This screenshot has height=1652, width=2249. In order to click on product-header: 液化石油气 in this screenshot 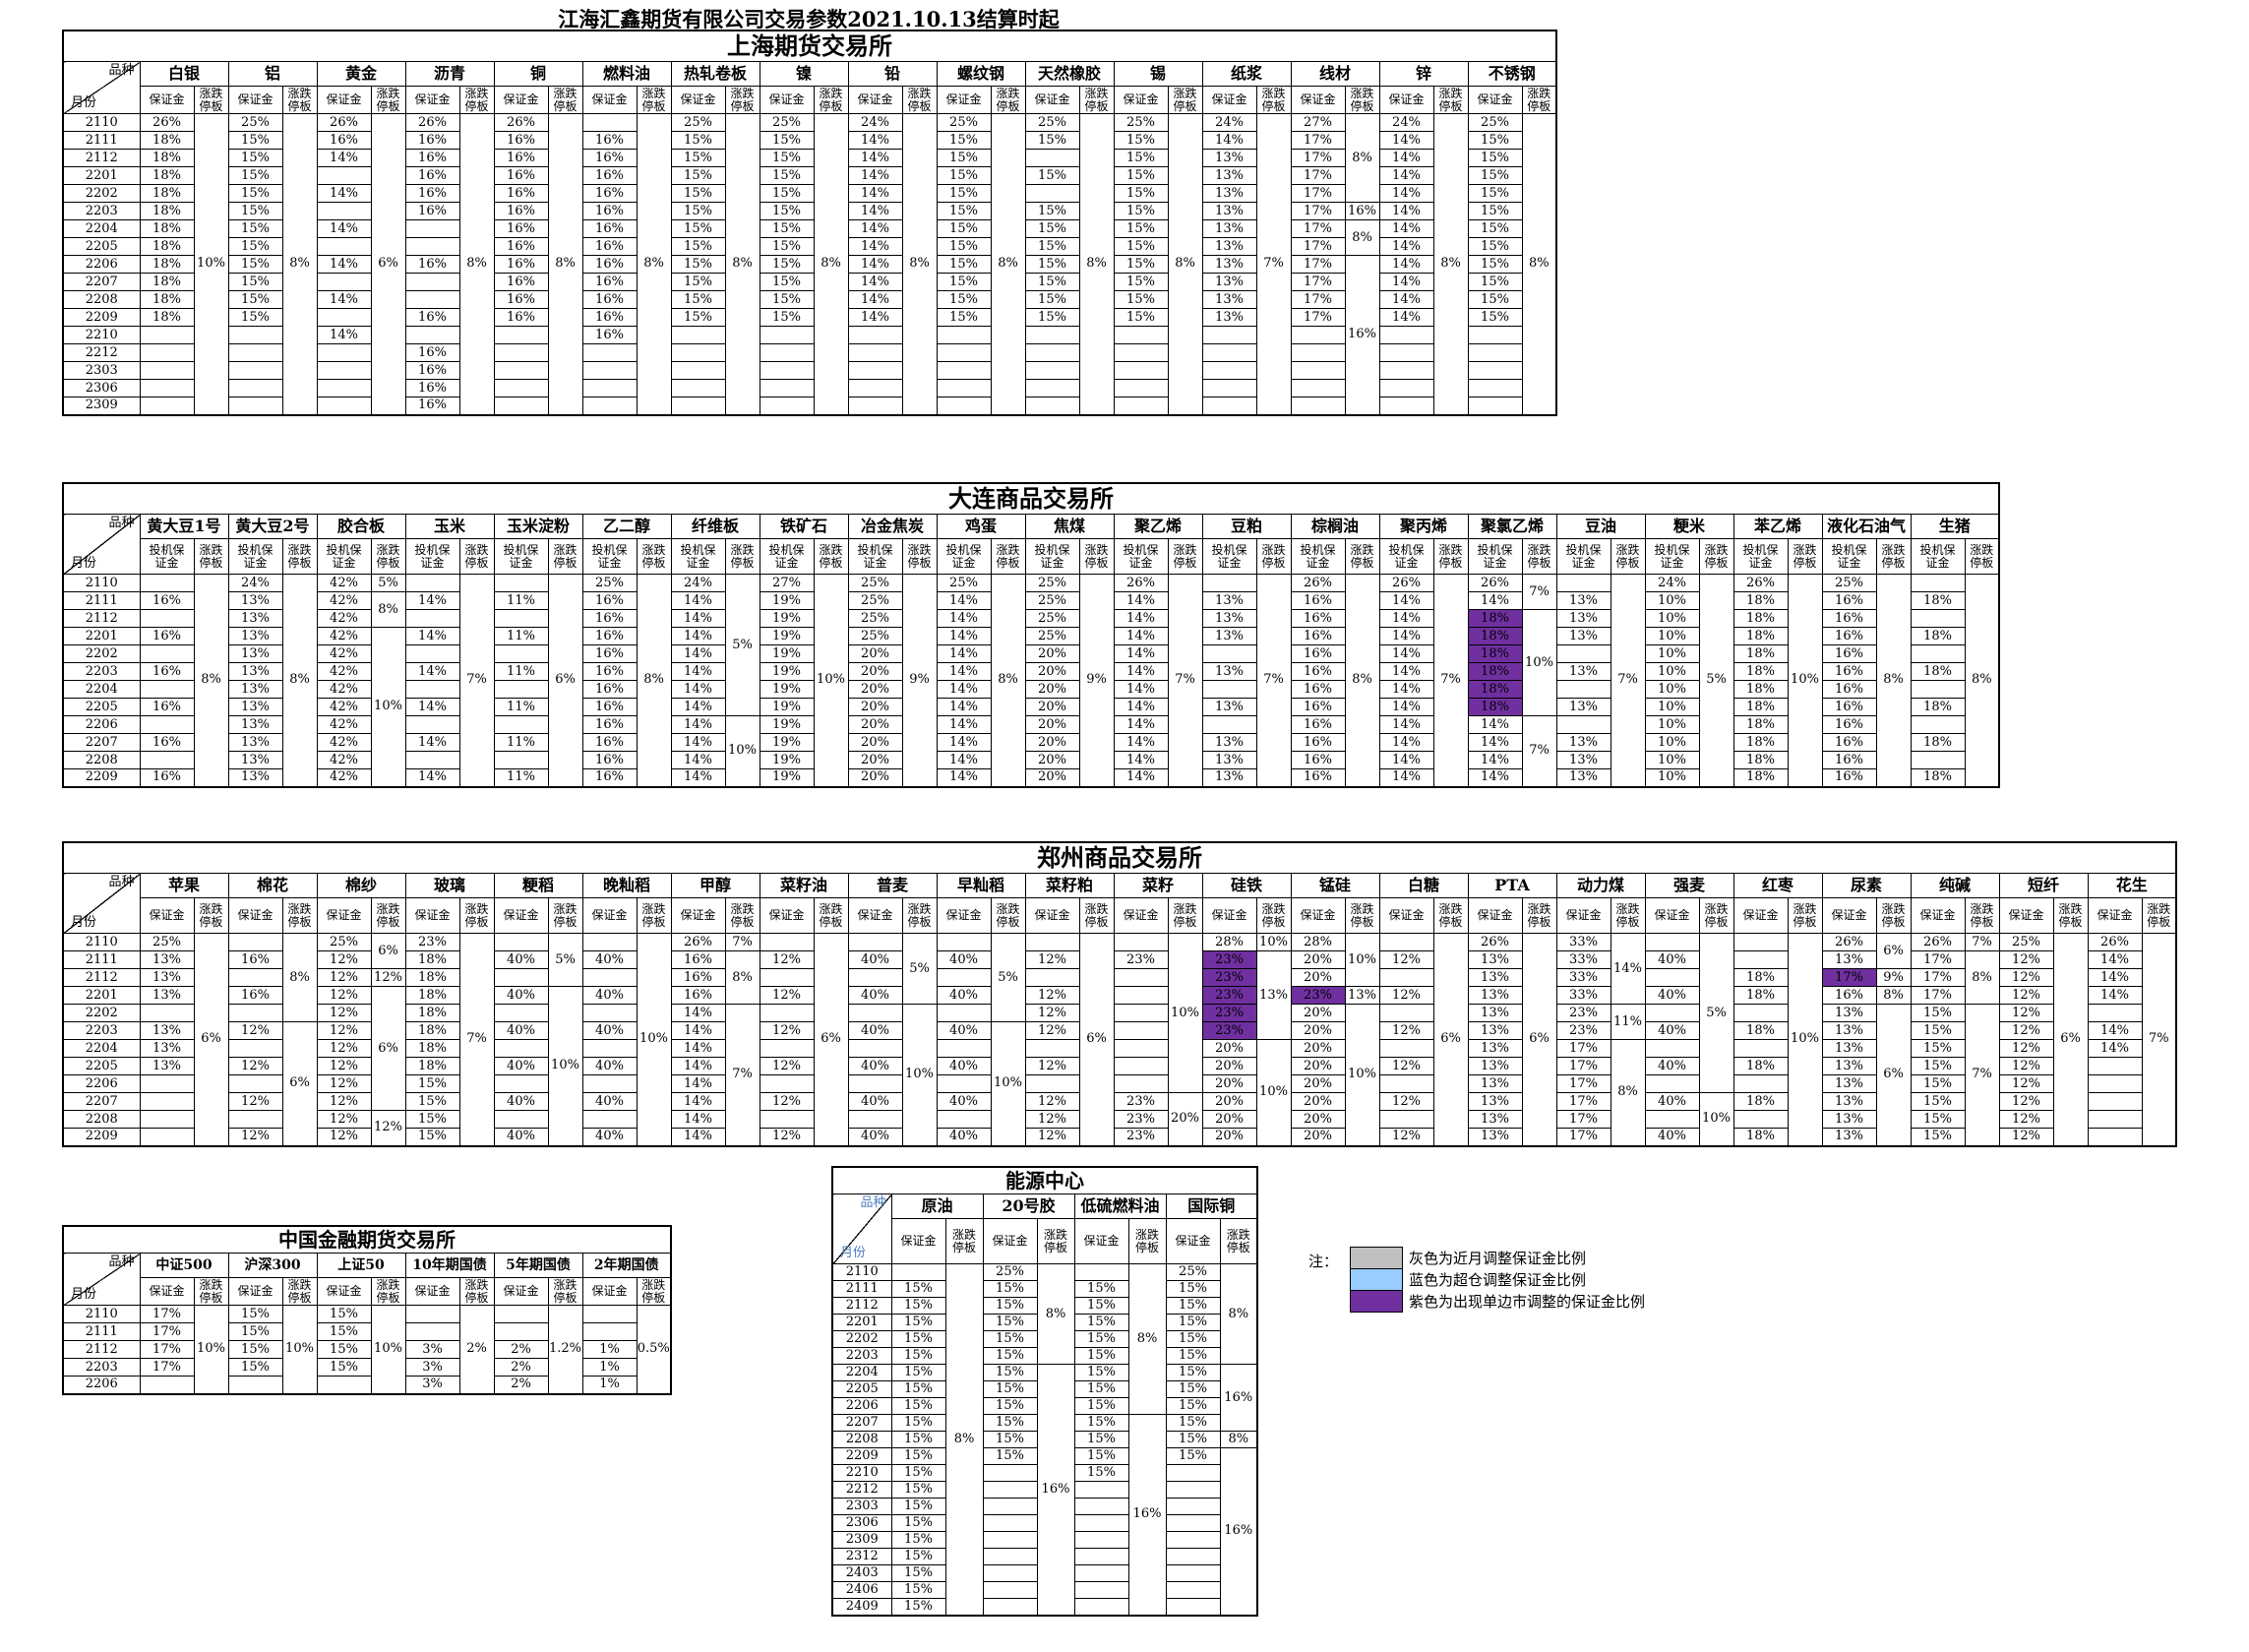, I will do `click(1867, 526)`.